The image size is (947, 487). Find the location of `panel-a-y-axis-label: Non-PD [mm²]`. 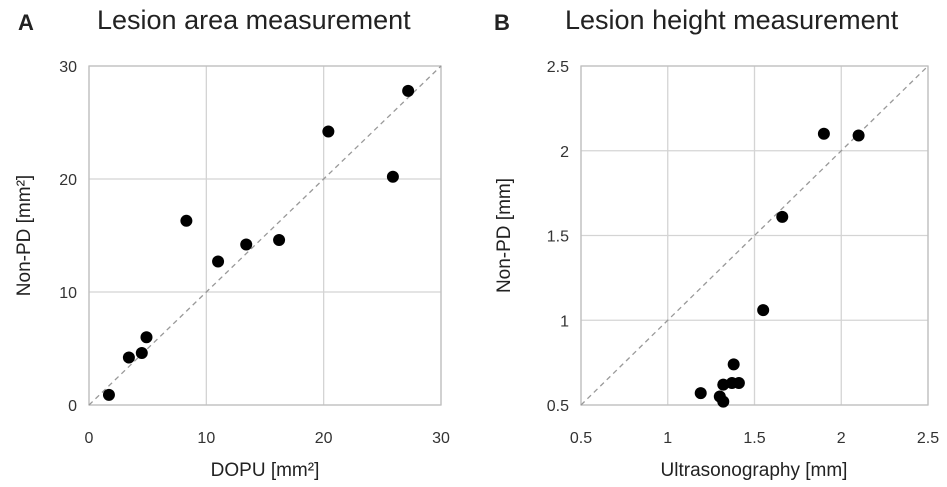

panel-a-y-axis-label: Non-PD [mm²] is located at coordinates (24, 235).